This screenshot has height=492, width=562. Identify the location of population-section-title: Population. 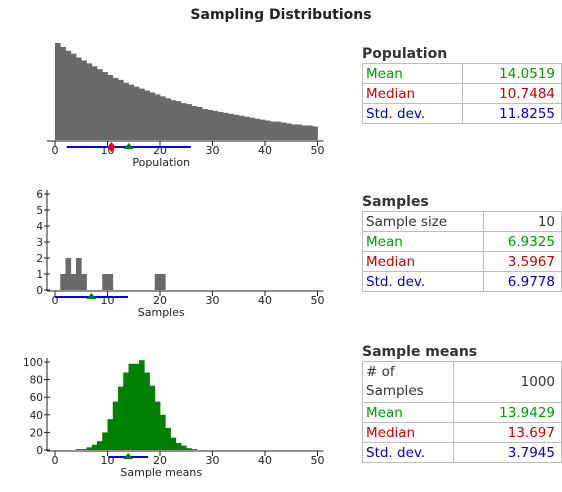
(405, 54).